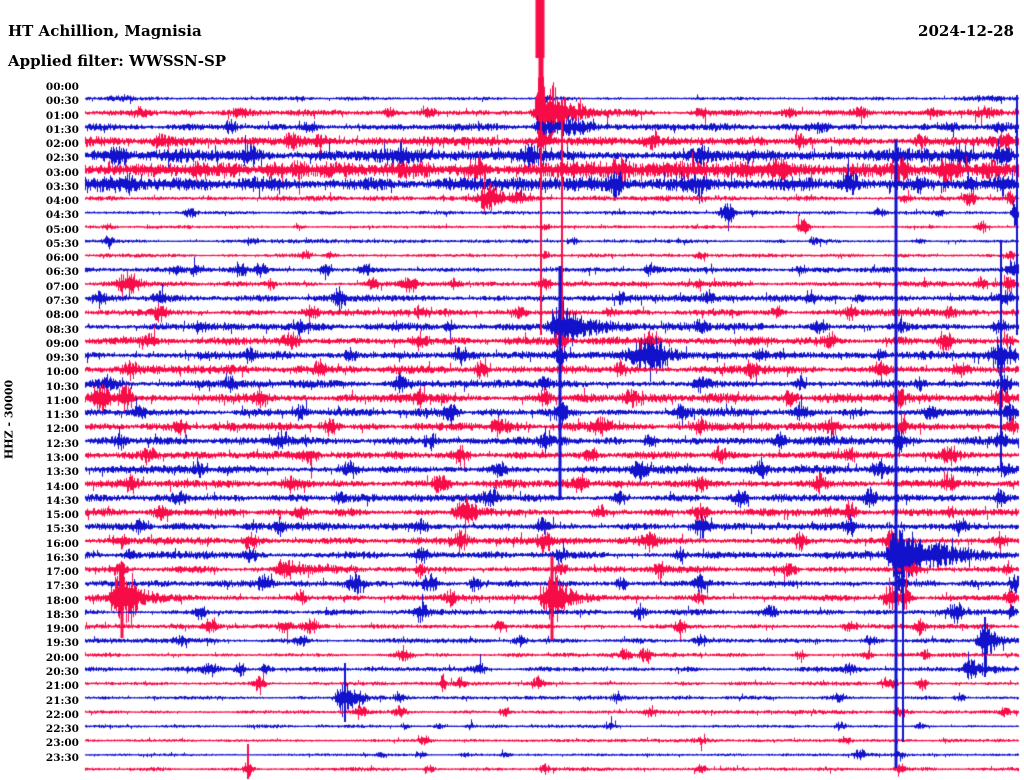 This screenshot has height=780, width=1024. What do you see at coordinates (105, 31) in the screenshot?
I see `station-title: HT Achillion, Magnisia` at bounding box center [105, 31].